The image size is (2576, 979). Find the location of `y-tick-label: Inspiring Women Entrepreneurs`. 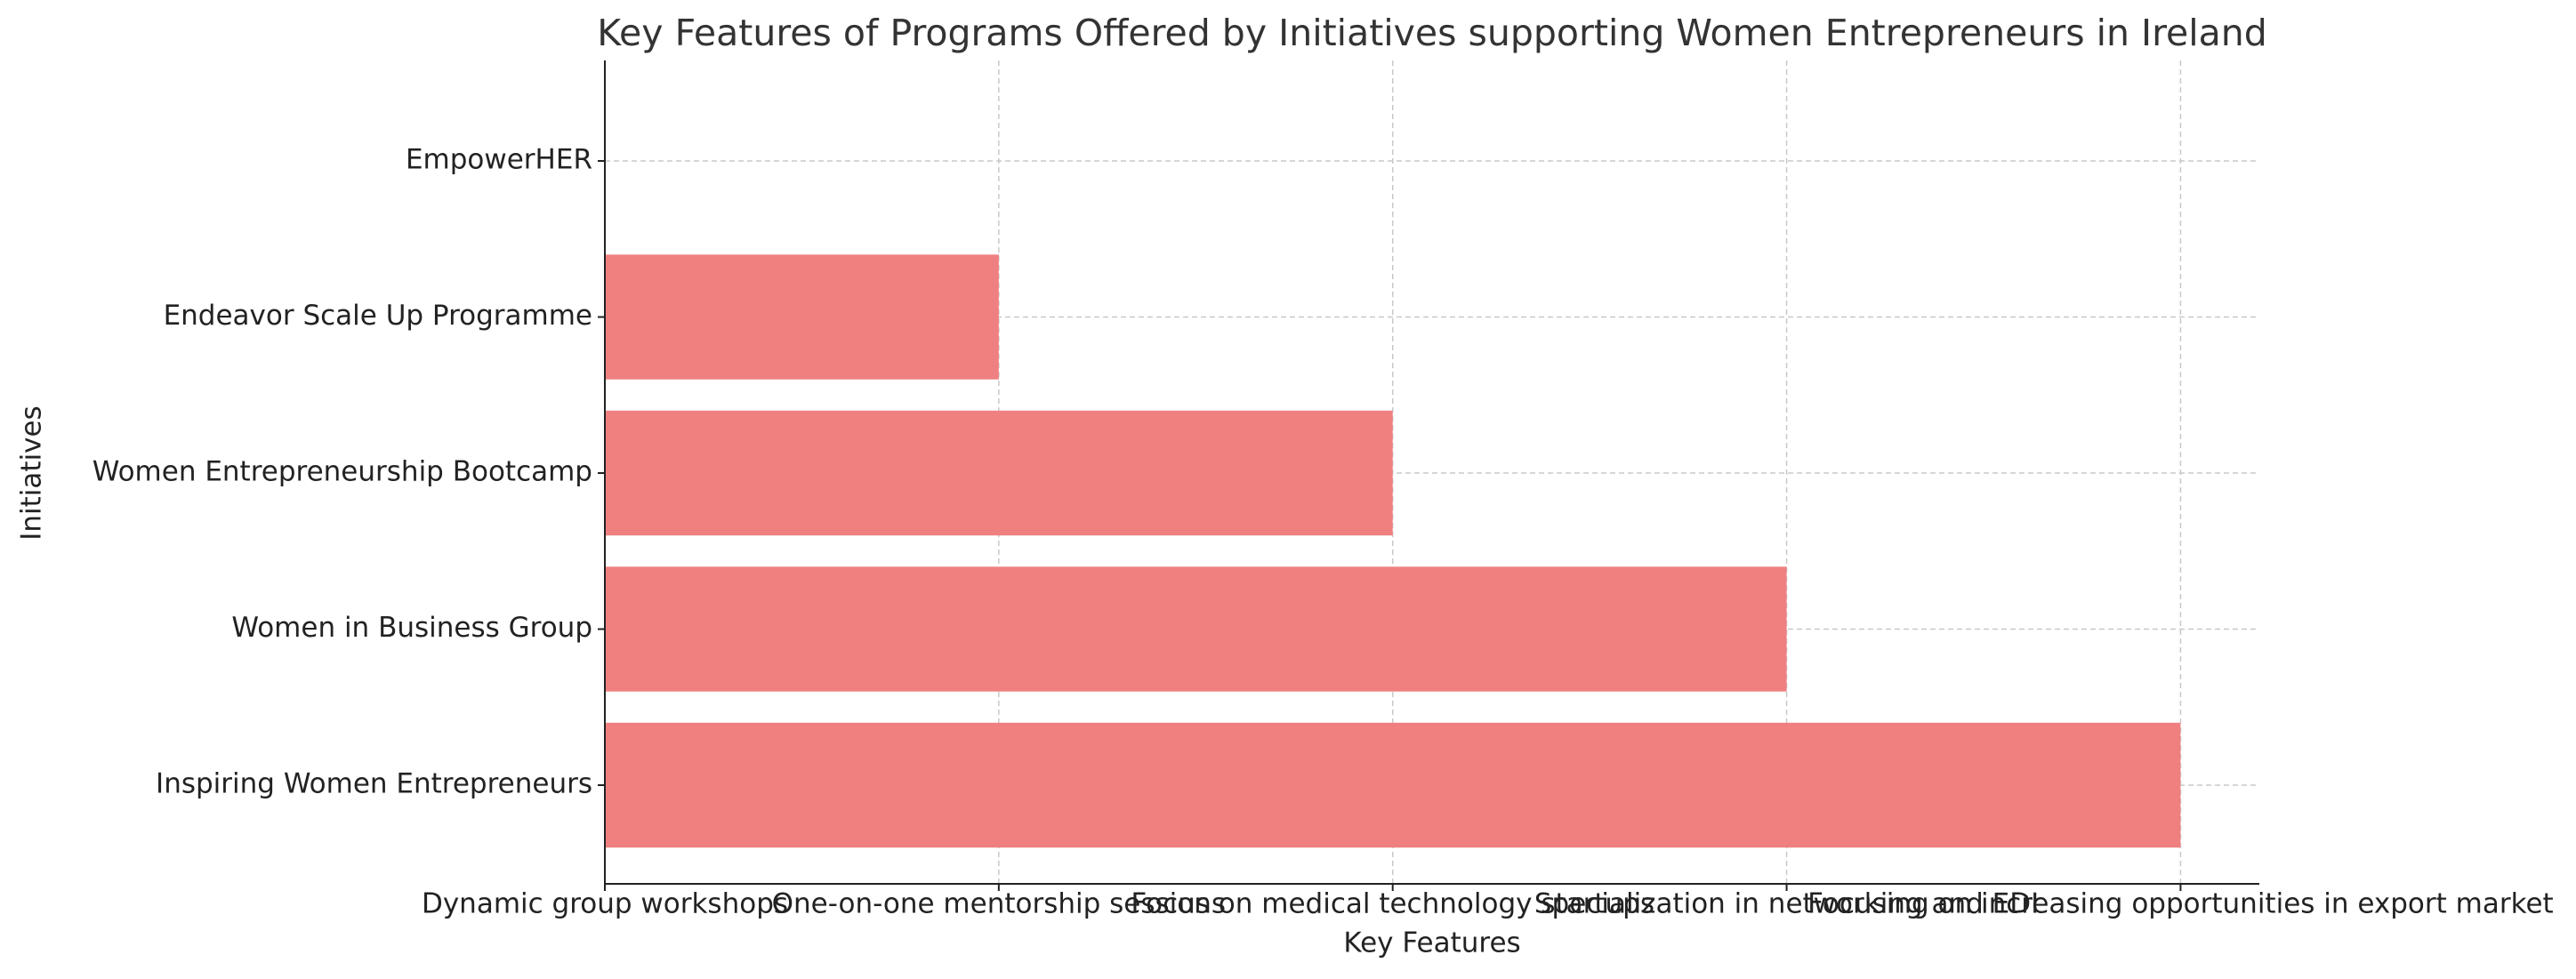

y-tick-label: Inspiring Women Entrepreneurs is located at coordinates (374, 784).